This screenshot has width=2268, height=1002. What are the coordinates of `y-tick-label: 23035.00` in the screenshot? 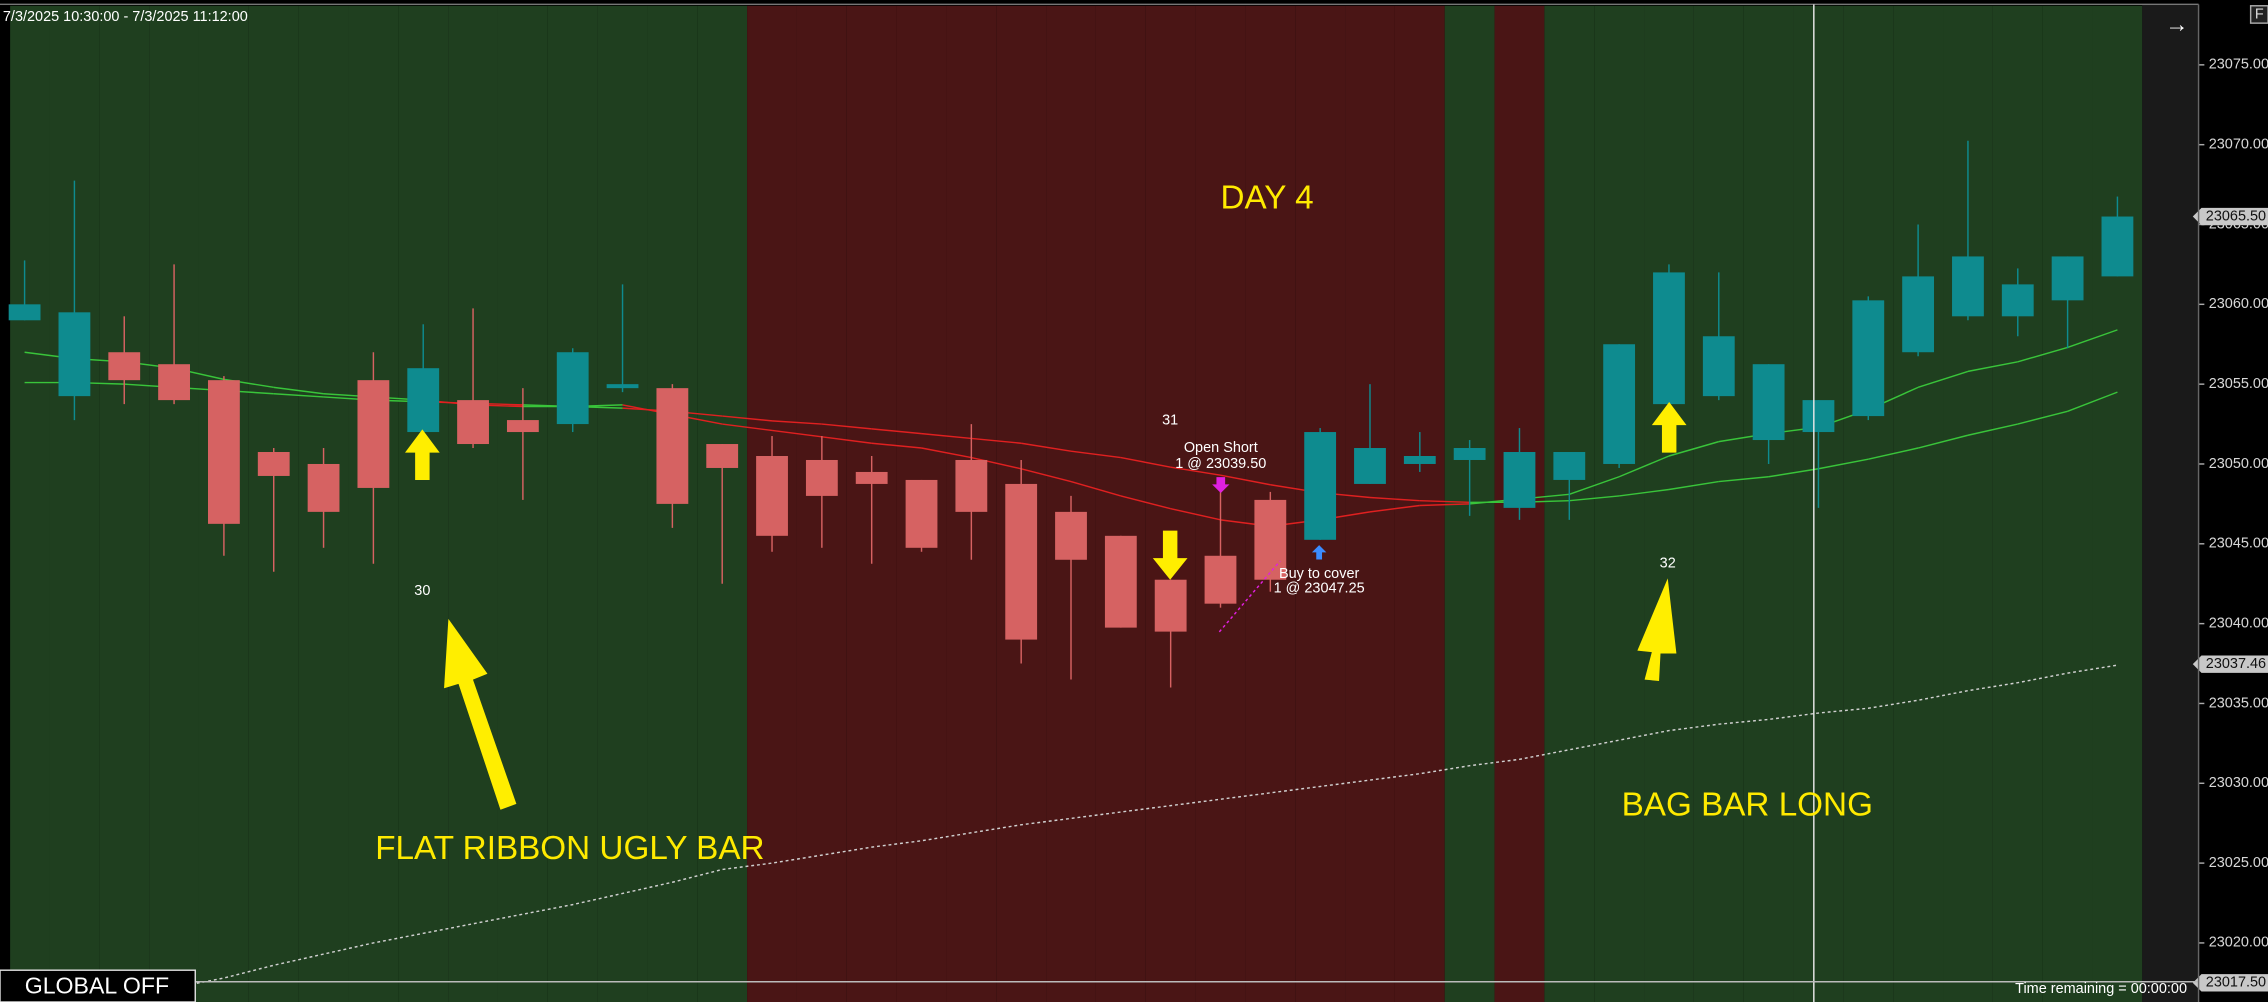 It's located at (2238, 703).